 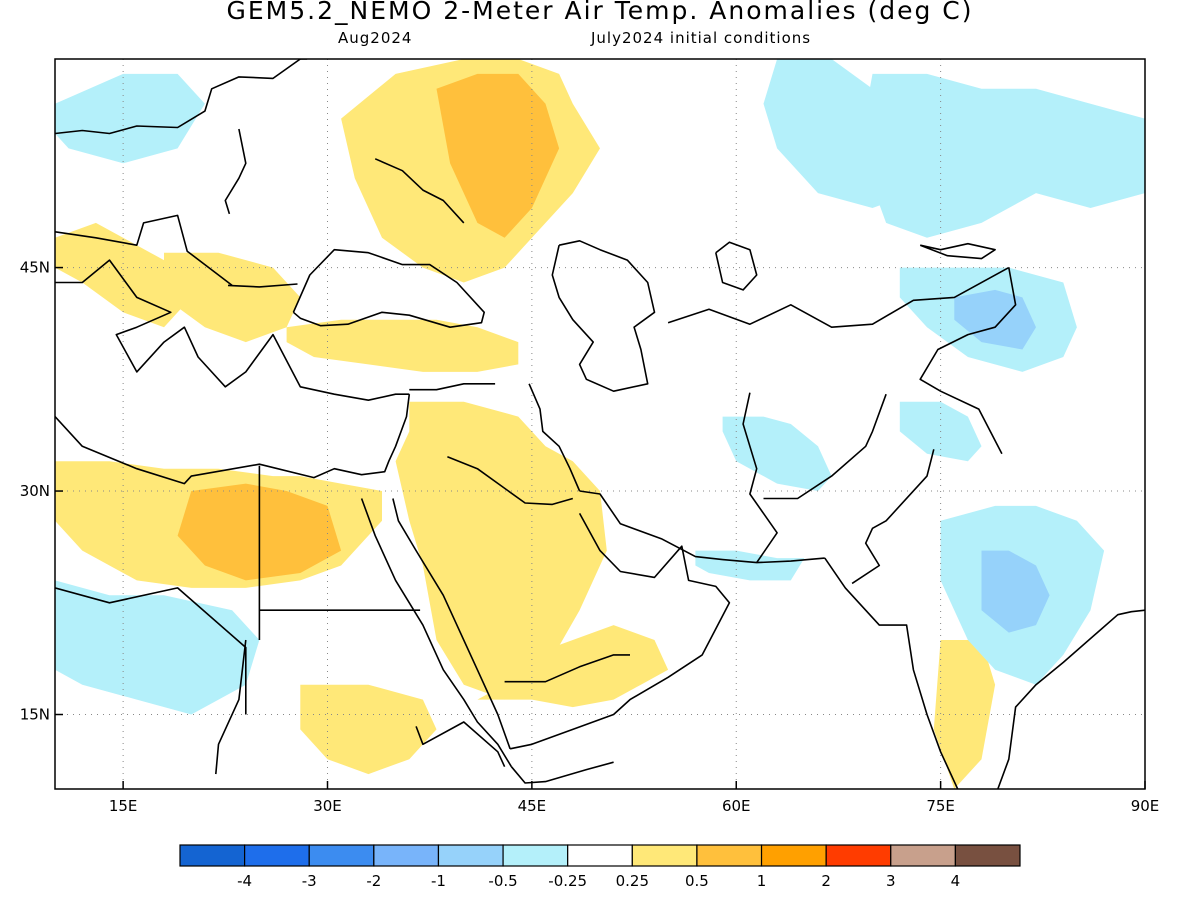 I want to click on red-sea-east-coast, so click(x=451, y=624).